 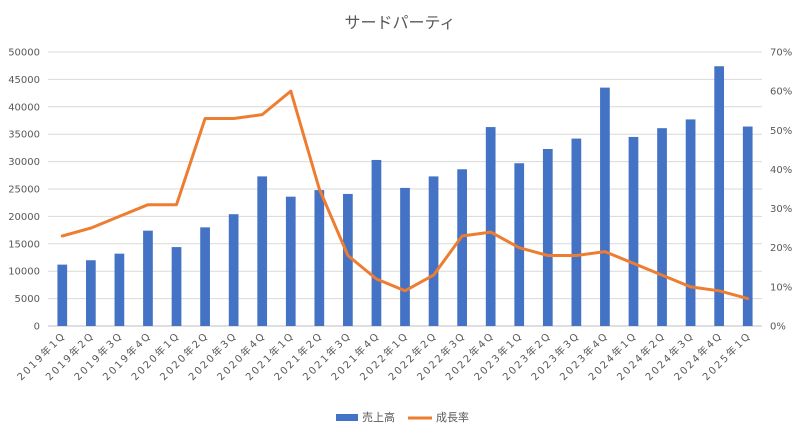 I want to click on right-axis-tick-label: 40%, so click(x=781, y=170).